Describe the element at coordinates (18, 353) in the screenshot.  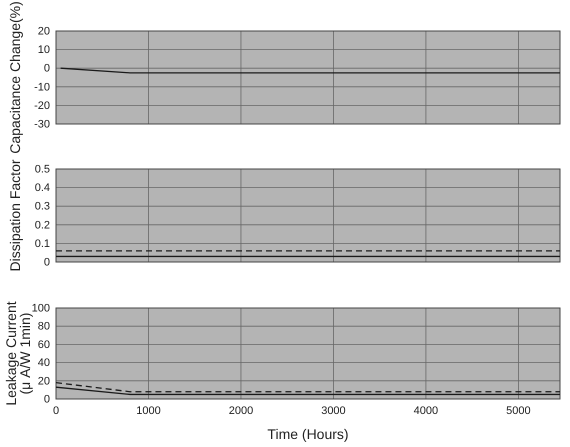
I see `y-axis-title: Leakage Current (μ A/W 1min)` at that location.